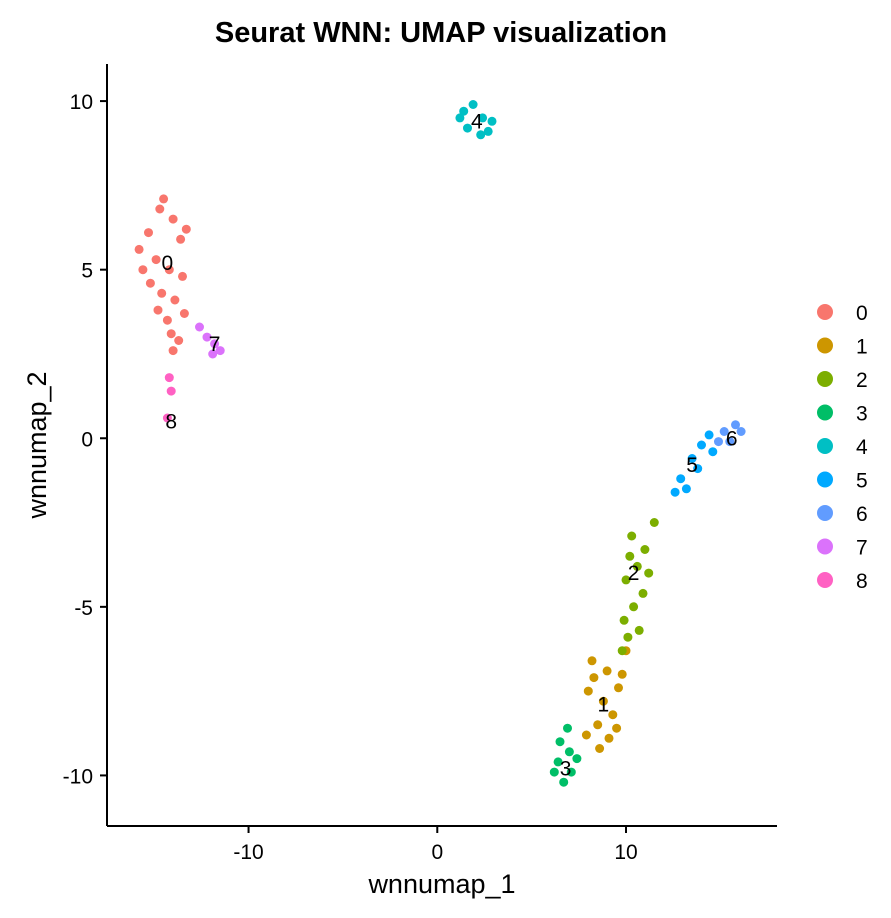 This screenshot has height=918, width=891. I want to click on legend-label-2: 2, so click(862, 380).